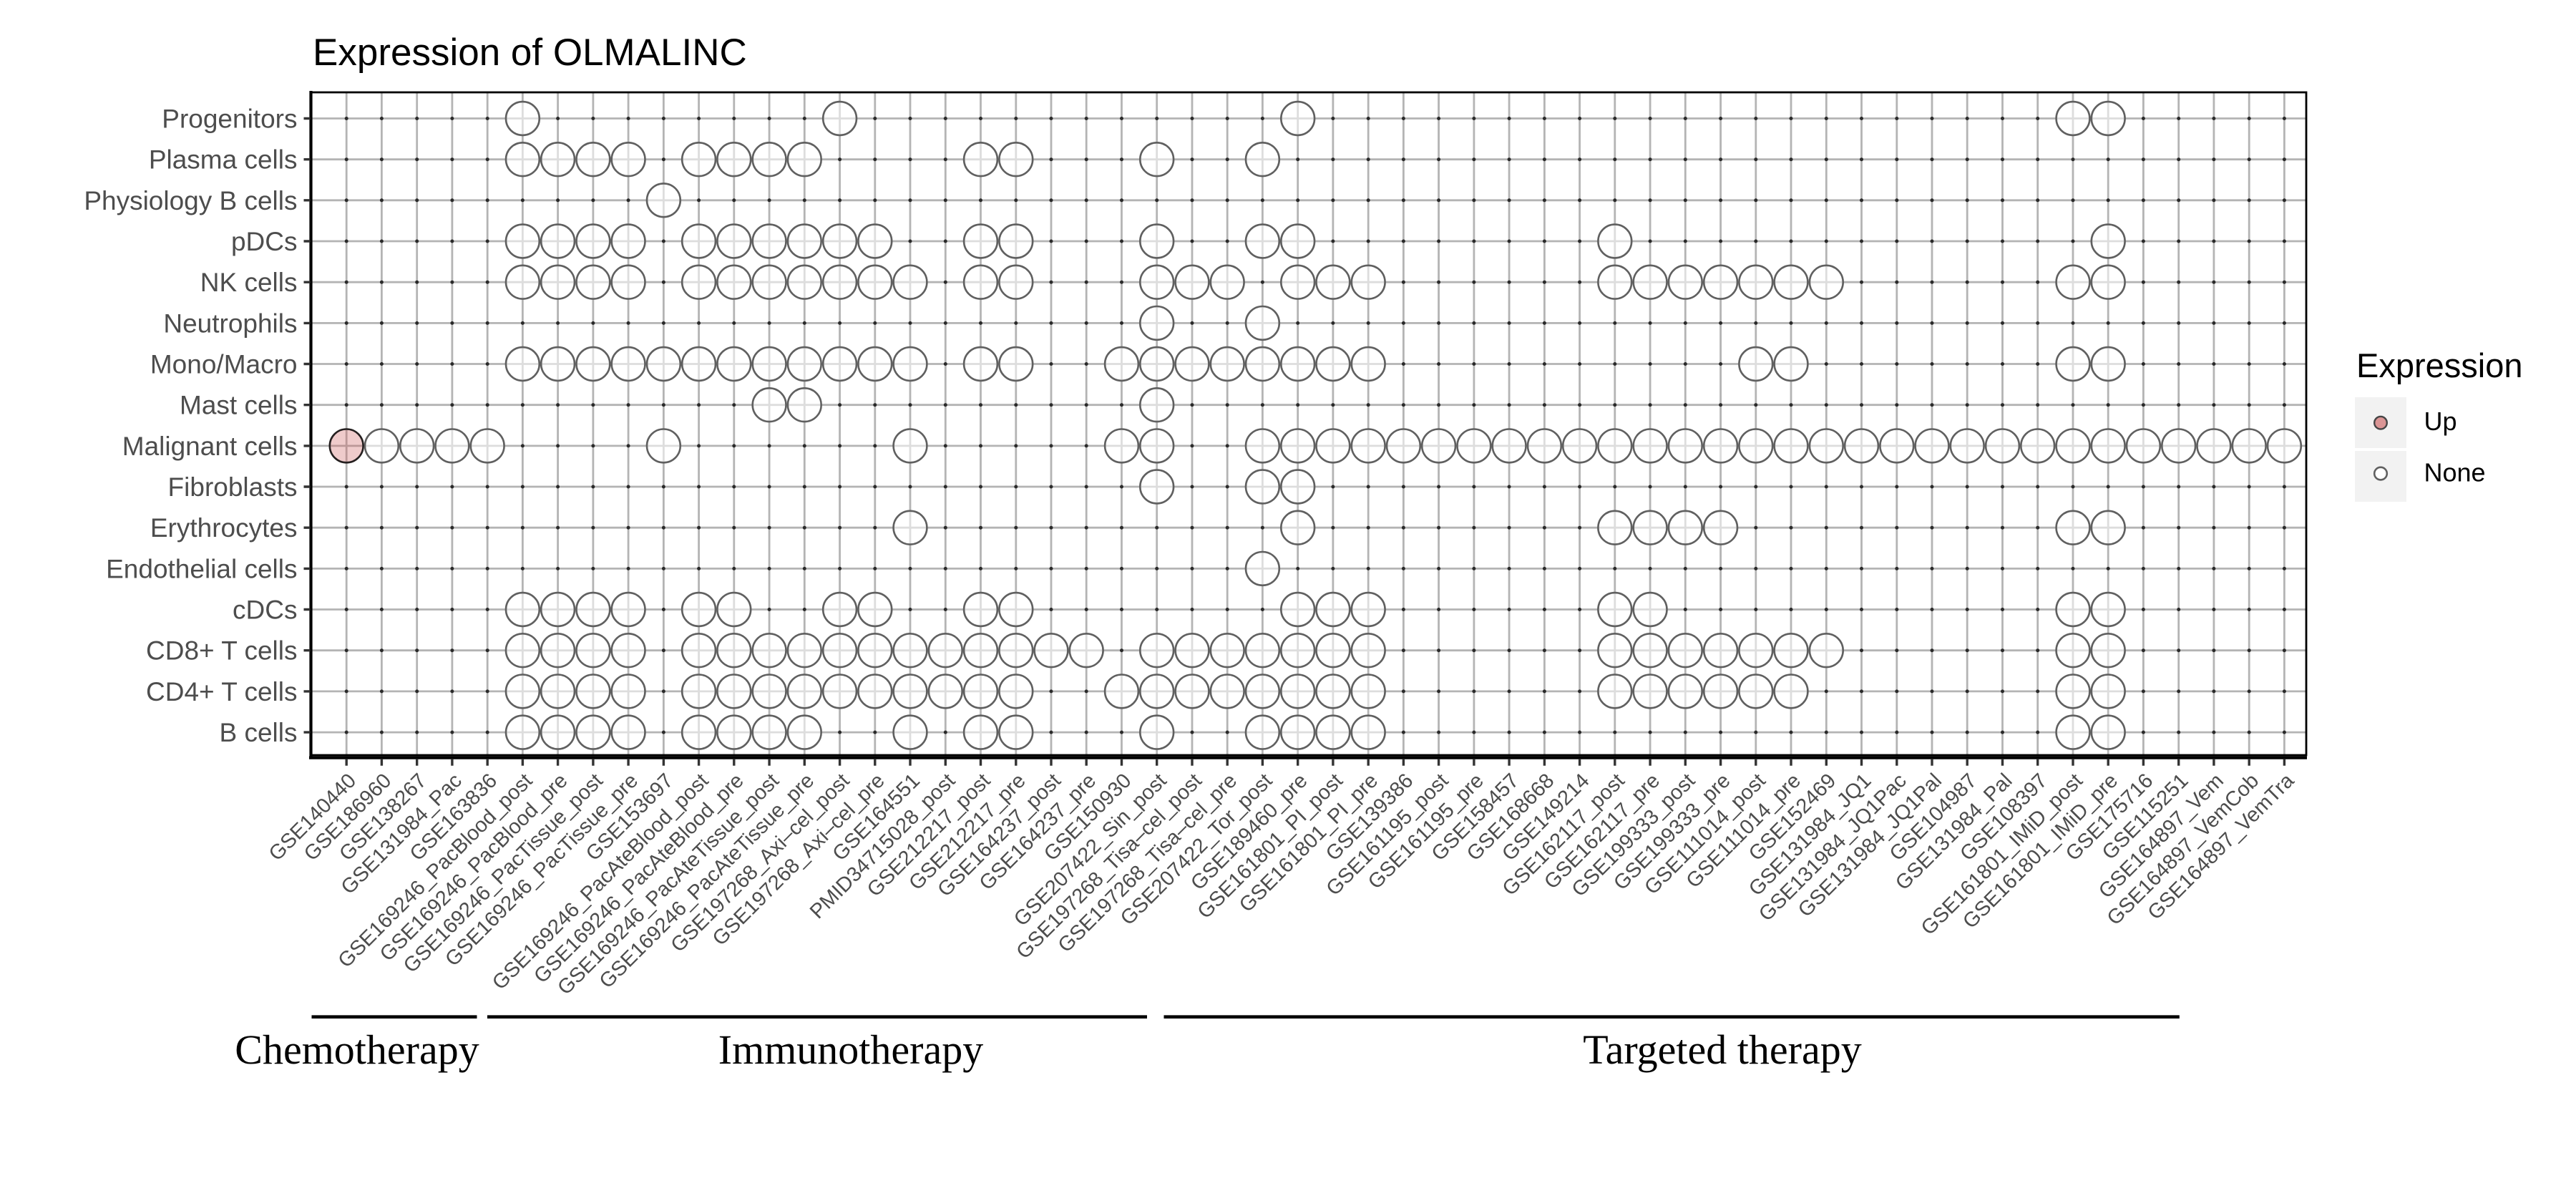 The width and height of the screenshot is (2576, 1181). I want to click on svg-text: Mono/Macro, so click(224, 364).